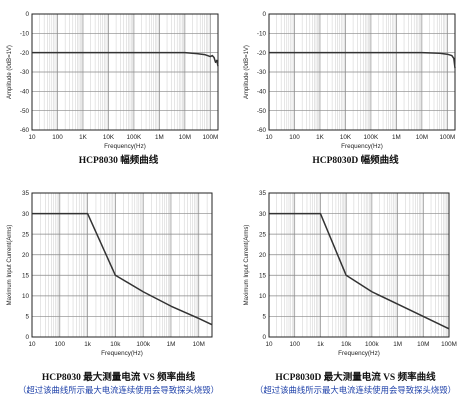 The width and height of the screenshot is (474, 409). I want to click on chart-title-4: HCP8030D 最大测量电流 VS 频率曲线, so click(355, 378).